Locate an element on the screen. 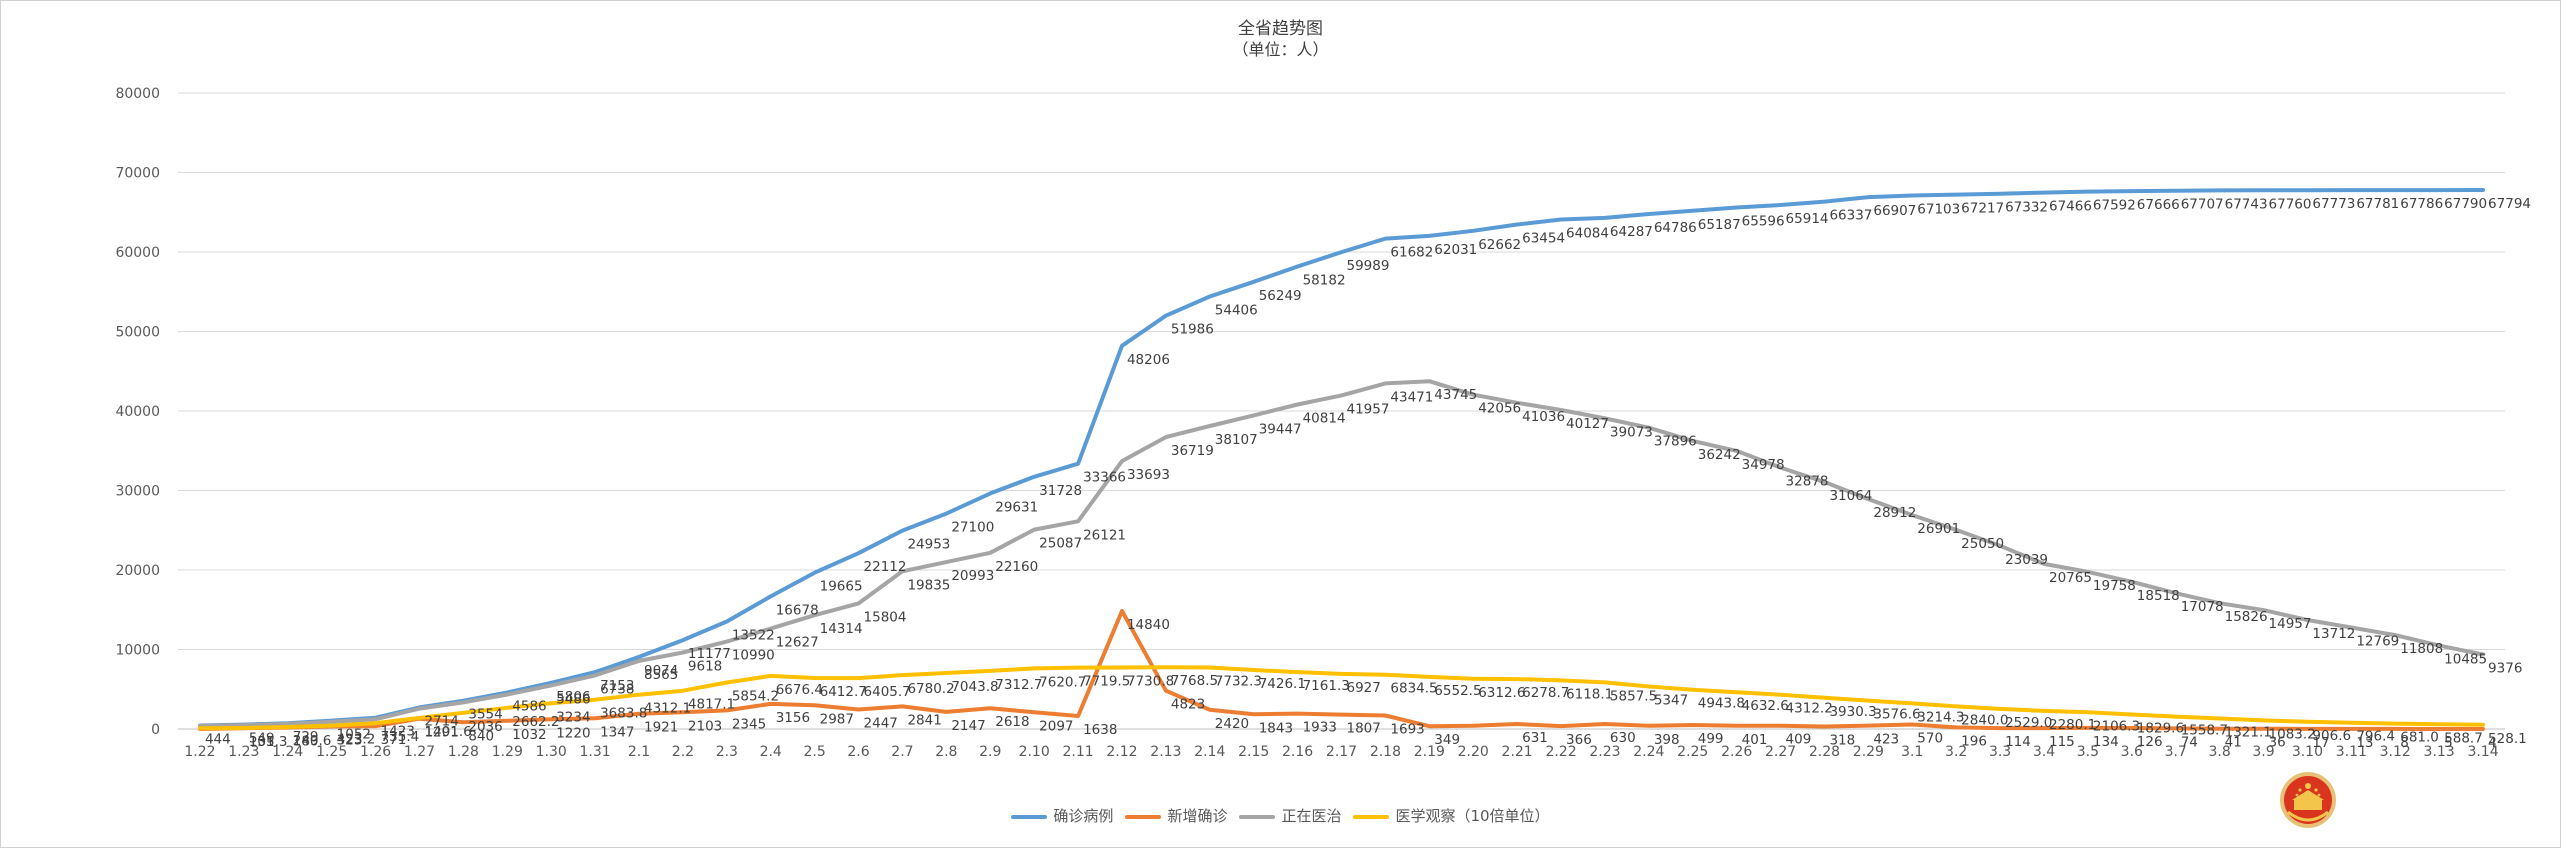 The height and width of the screenshot is (848, 2561). data-label: 6118.1 is located at coordinates (1589, 694).